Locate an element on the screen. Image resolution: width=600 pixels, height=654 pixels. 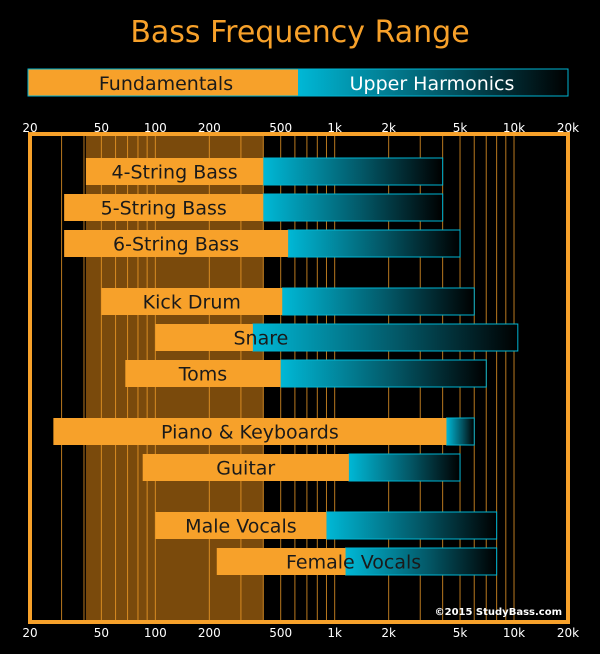
x-tick-label-bottom: 2k is located at coordinates (388, 633).